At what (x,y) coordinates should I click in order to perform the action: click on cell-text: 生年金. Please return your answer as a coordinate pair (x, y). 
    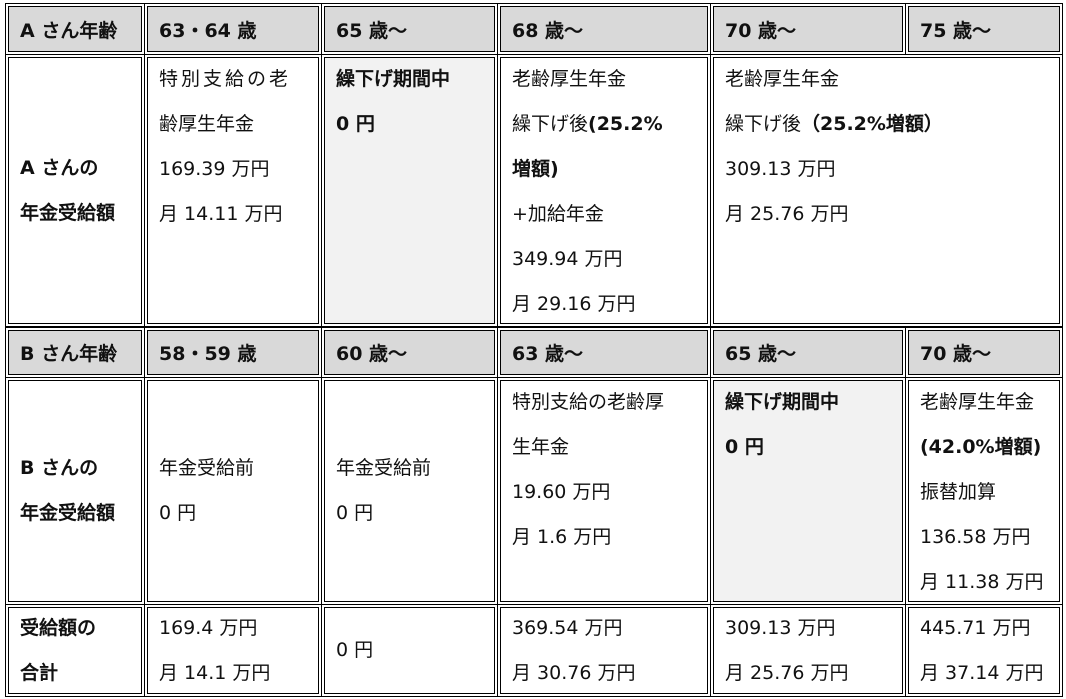
    Looking at the image, I should click on (541, 447).